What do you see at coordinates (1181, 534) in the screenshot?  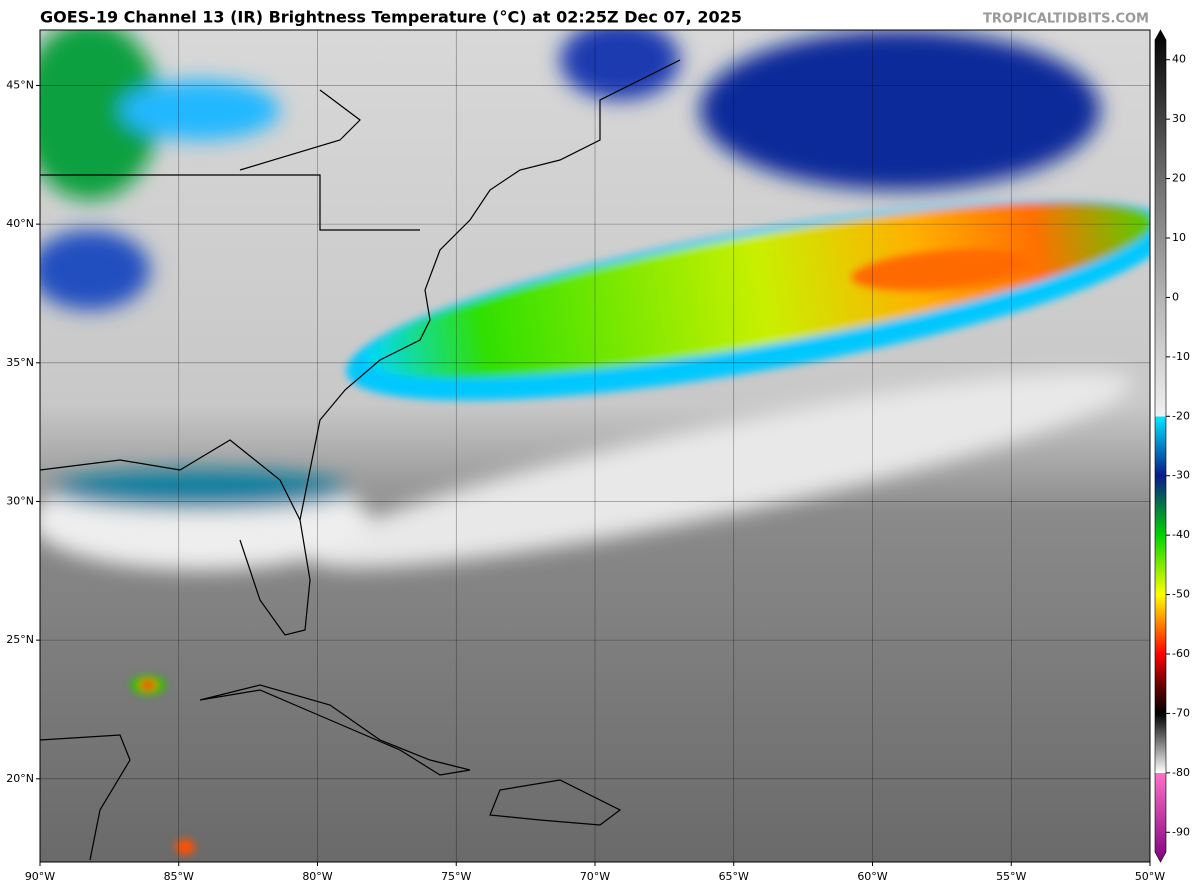 I see `colorbar-tick-label: -40` at bounding box center [1181, 534].